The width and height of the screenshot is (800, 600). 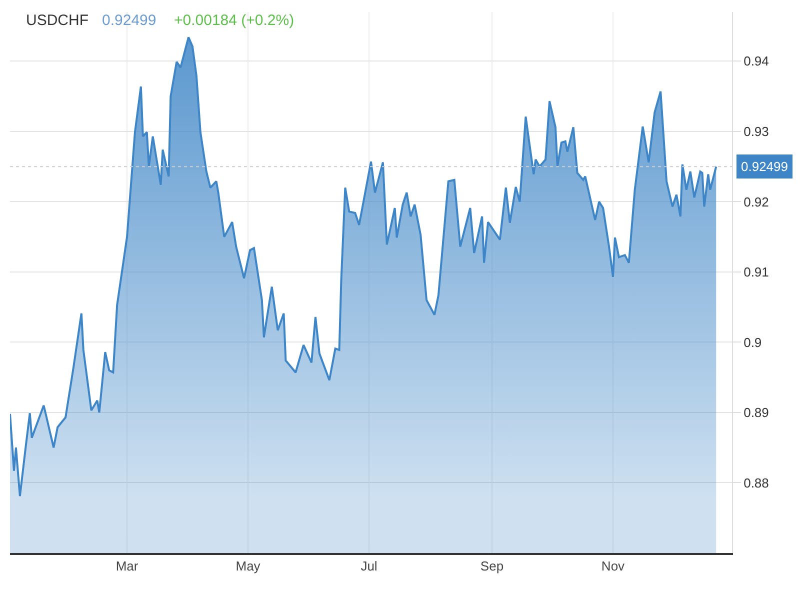 What do you see at coordinates (756, 131) in the screenshot?
I see `y-tick-label: 0.93` at bounding box center [756, 131].